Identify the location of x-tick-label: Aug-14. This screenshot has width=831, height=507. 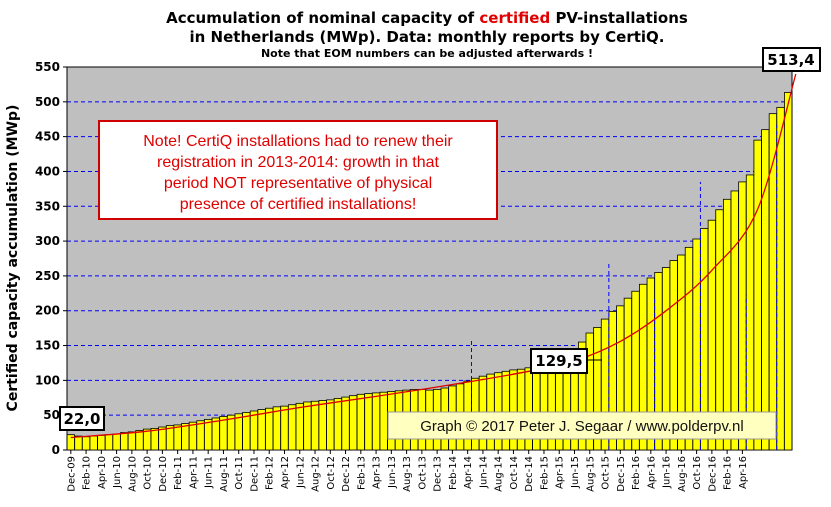
(499, 474).